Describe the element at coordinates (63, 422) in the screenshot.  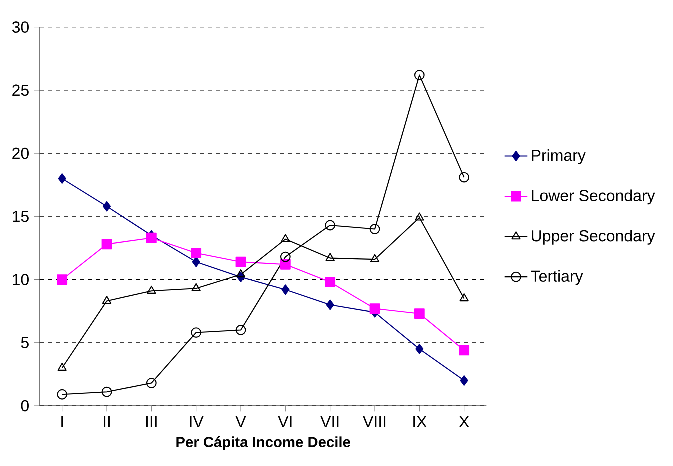
I see `x-tick-label: I` at that location.